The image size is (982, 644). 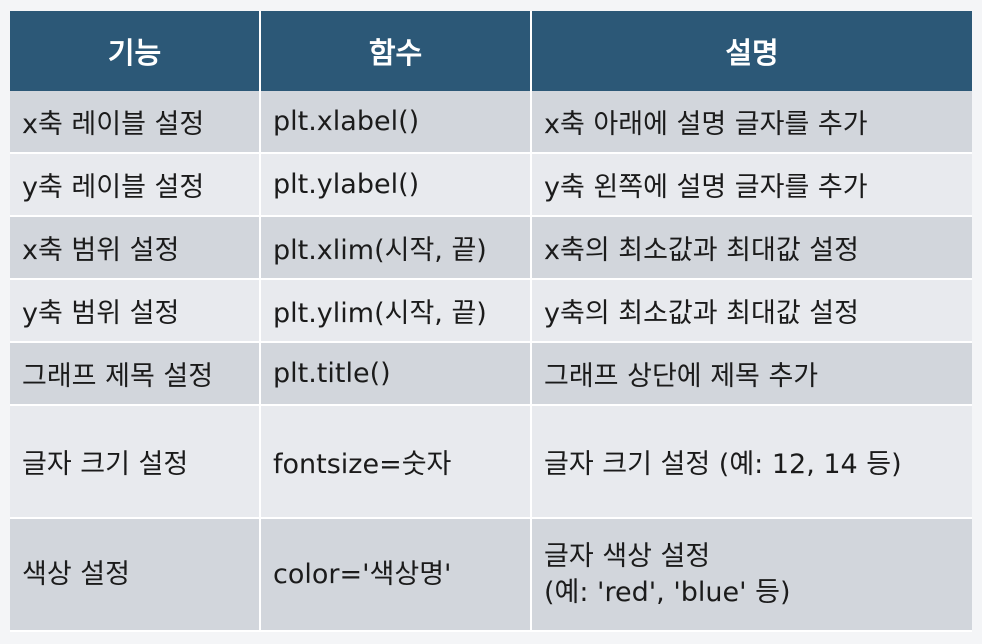 I want to click on function-cell: plt.ylim(시작, 끝), so click(x=396, y=311).